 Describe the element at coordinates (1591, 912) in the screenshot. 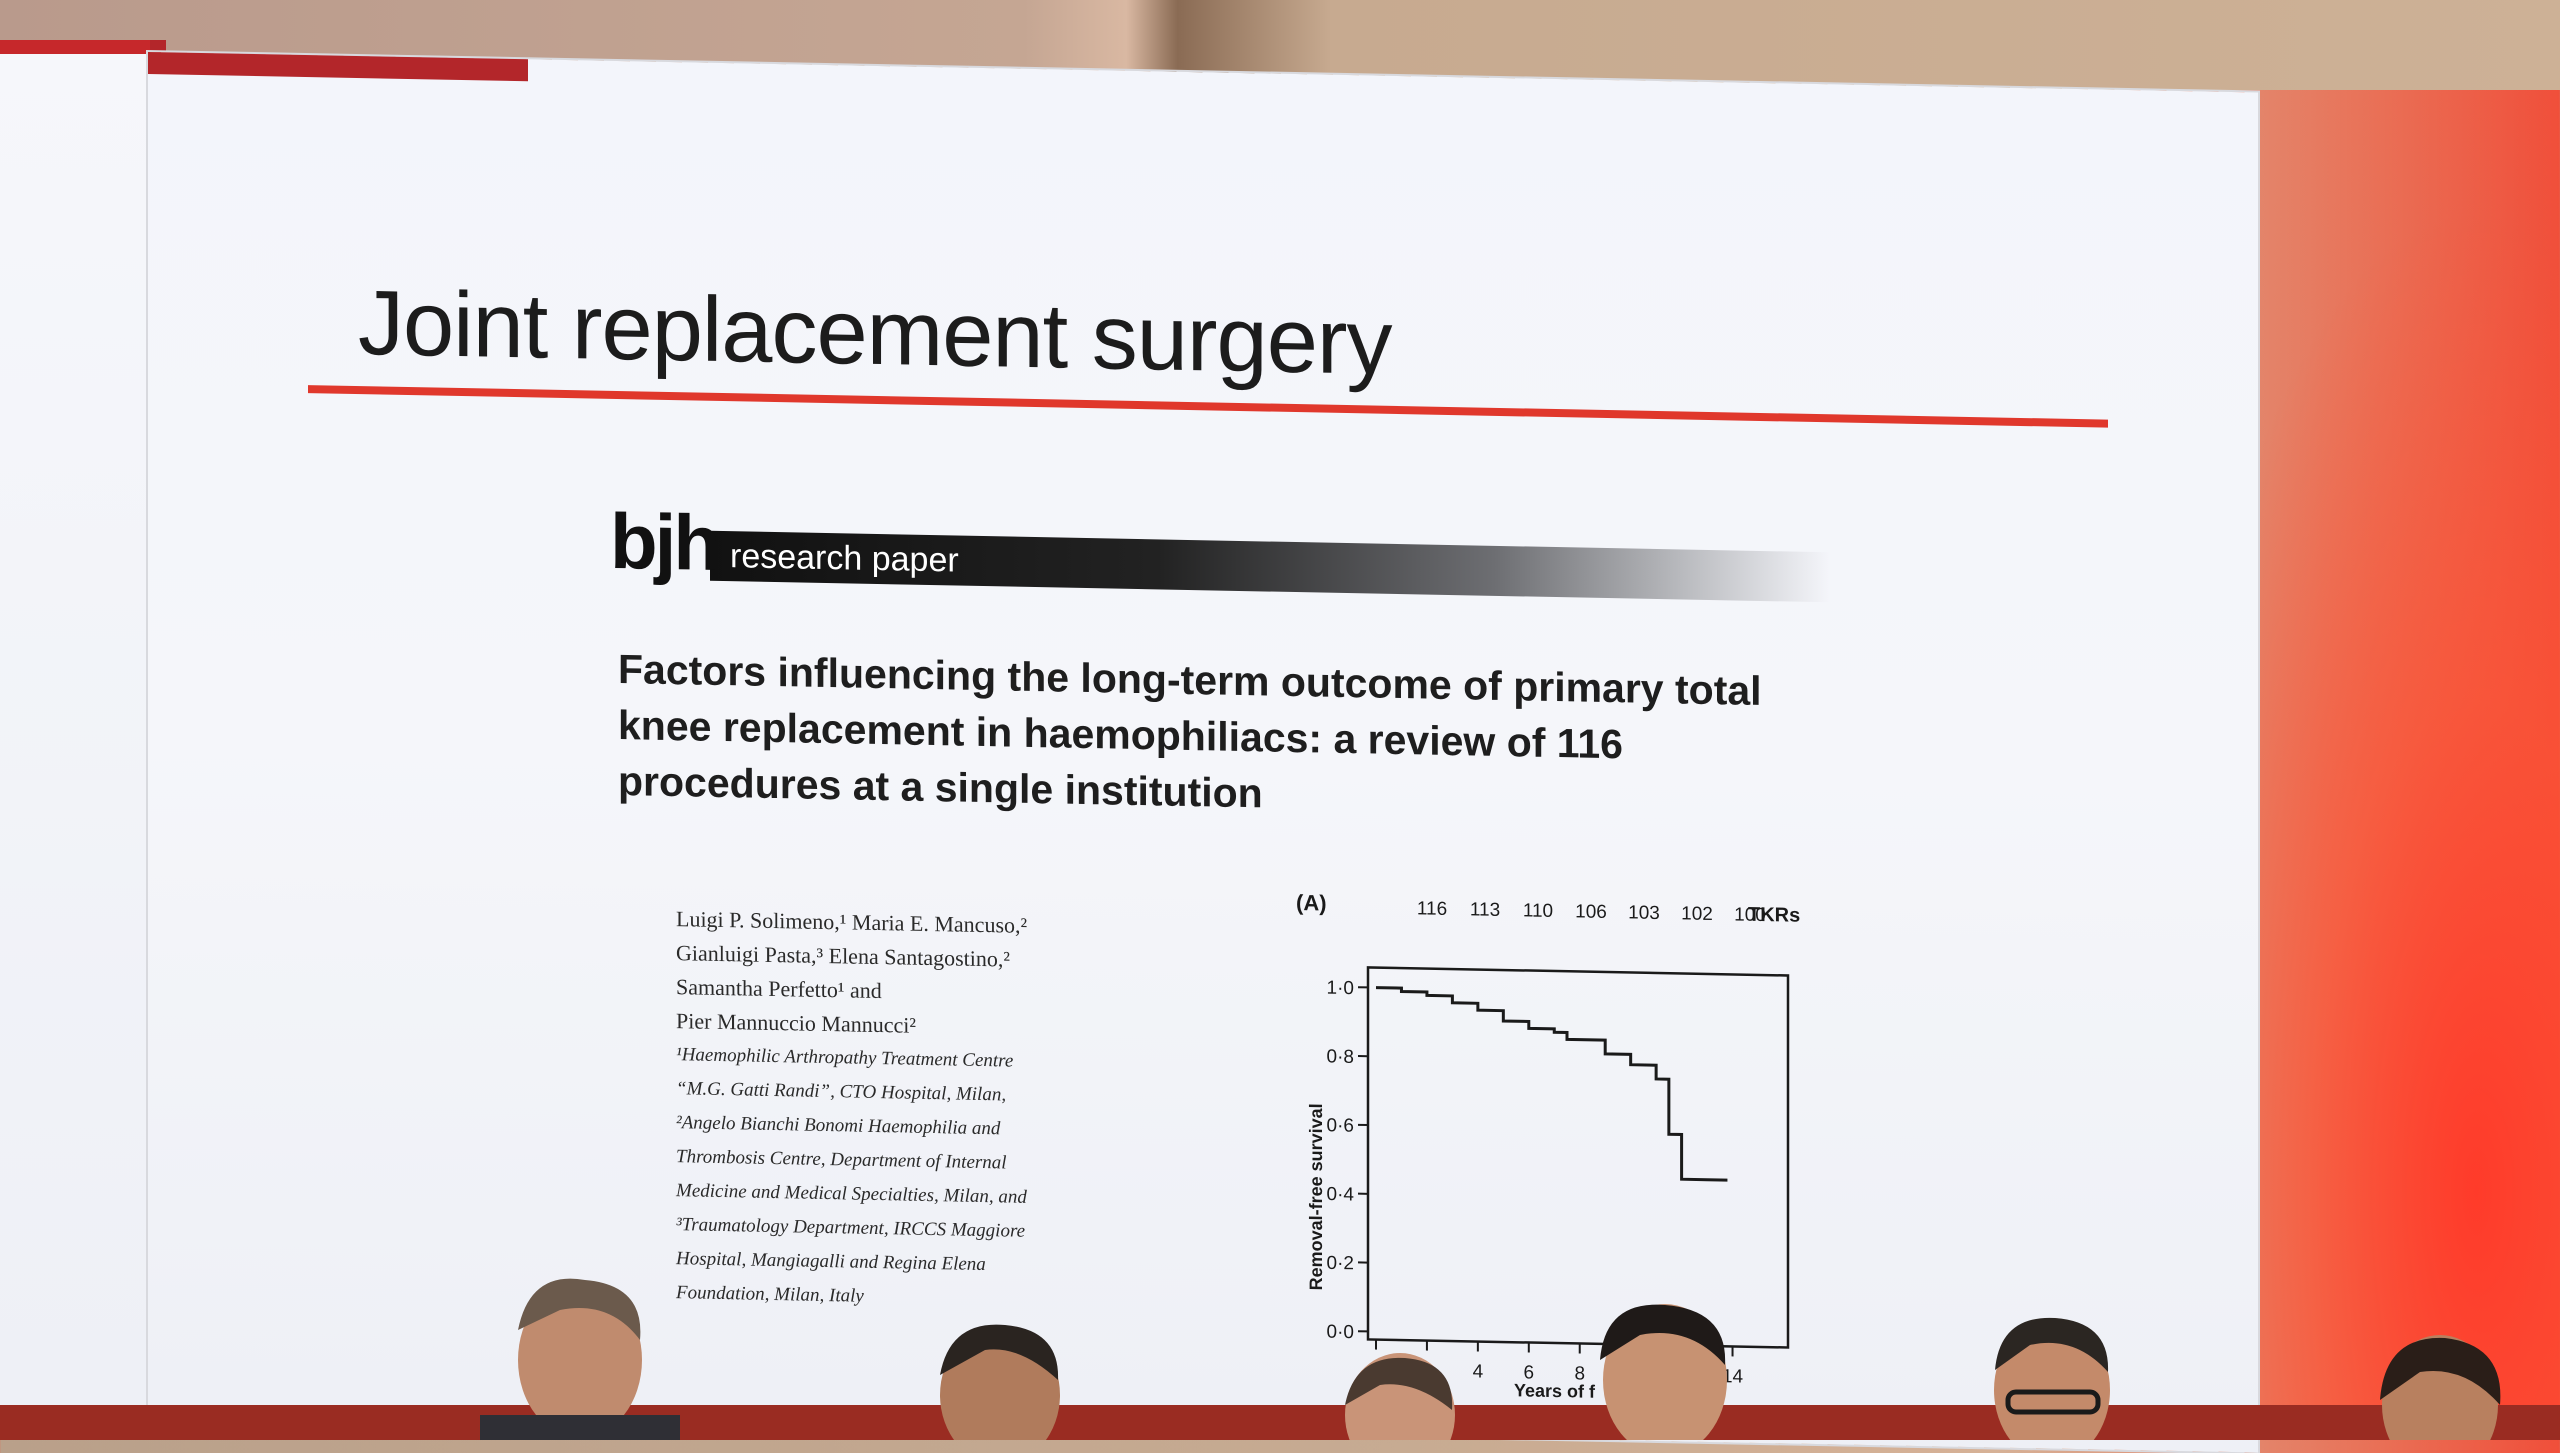

I see `top-tick-label: 106` at that location.